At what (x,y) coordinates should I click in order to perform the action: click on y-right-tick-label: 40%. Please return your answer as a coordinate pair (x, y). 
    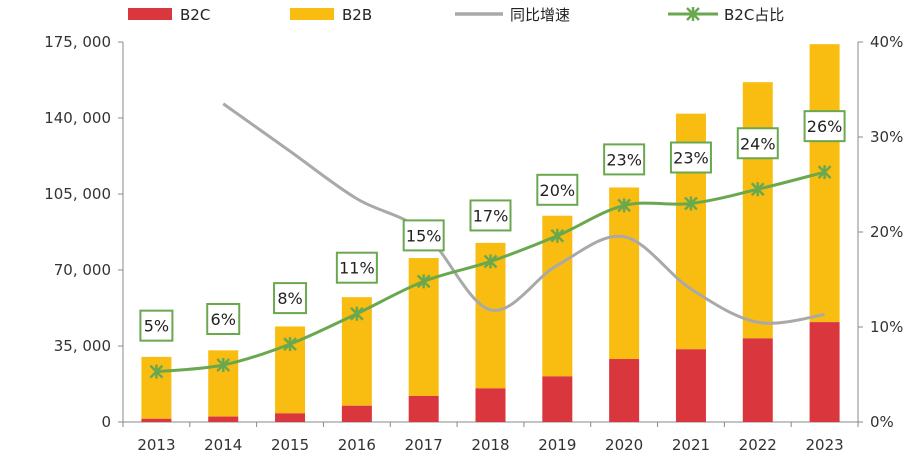
    Looking at the image, I should click on (886, 42).